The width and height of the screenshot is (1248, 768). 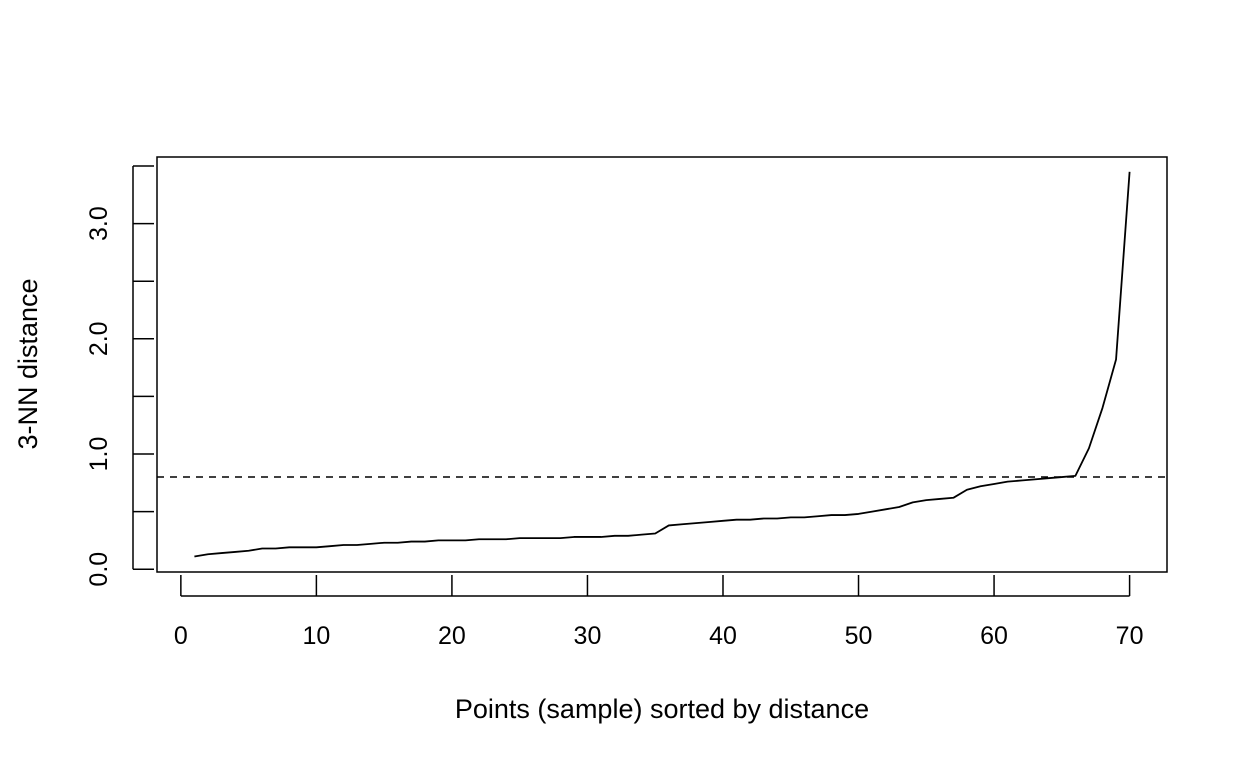 I want to click on y-axis: 0.0 1.0 2.0 3.0, so click(x=119, y=376).